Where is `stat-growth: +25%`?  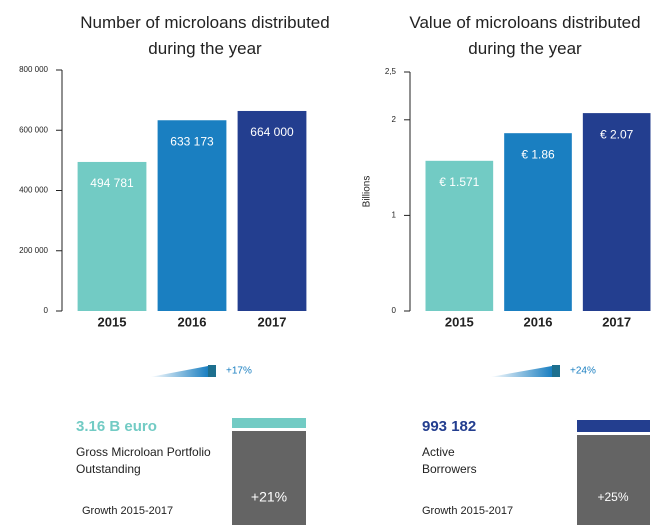 stat-growth: +25% is located at coordinates (612, 497).